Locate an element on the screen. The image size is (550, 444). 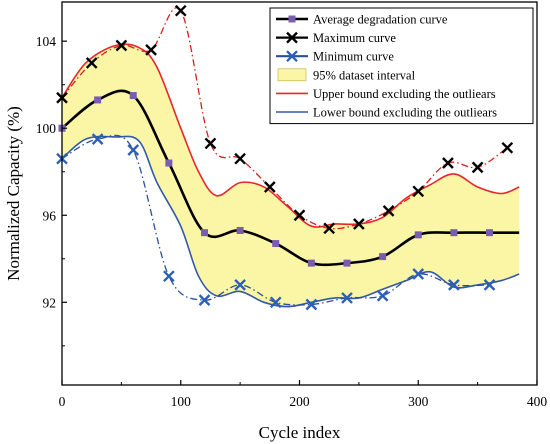
legend-label: Average degradation curve is located at coordinates (380, 20).